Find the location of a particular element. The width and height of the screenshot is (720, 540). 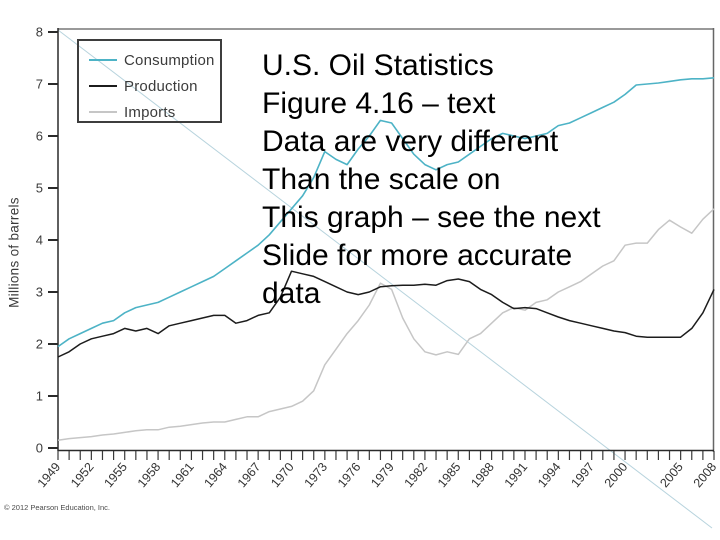

x-tick-label: 2008 is located at coordinates (705, 475).